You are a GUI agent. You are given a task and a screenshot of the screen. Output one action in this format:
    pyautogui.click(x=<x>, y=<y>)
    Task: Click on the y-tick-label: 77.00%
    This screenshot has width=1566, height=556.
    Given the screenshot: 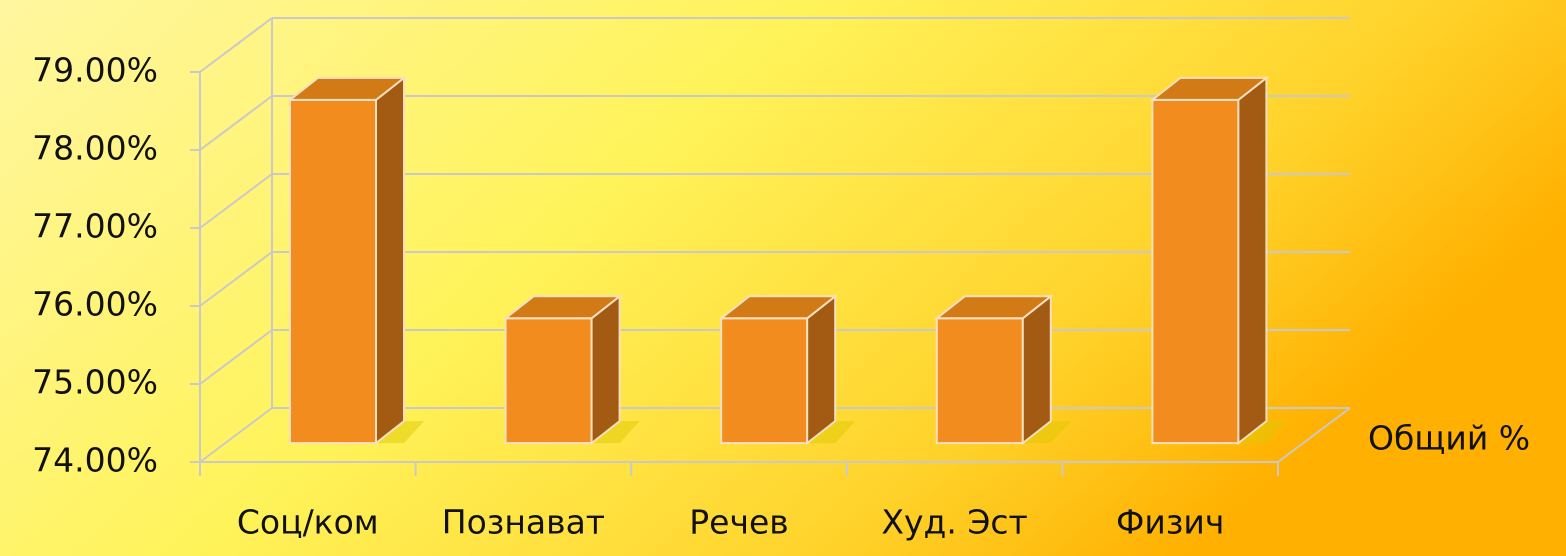 What is the action you would take?
    pyautogui.click(x=95, y=226)
    